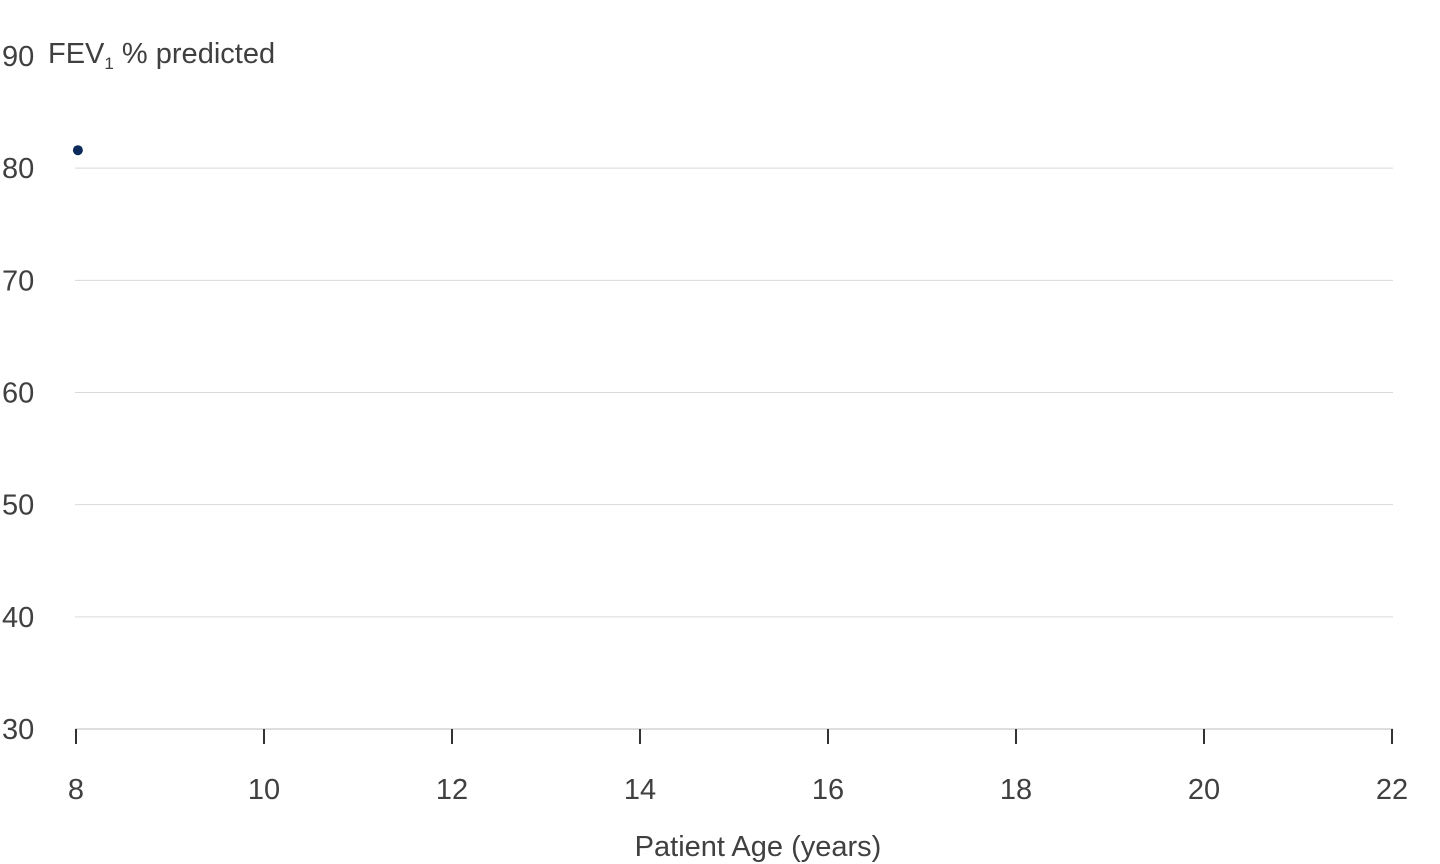 This screenshot has height=864, width=1440. What do you see at coordinates (734, 736) in the screenshot?
I see `x-axis` at bounding box center [734, 736].